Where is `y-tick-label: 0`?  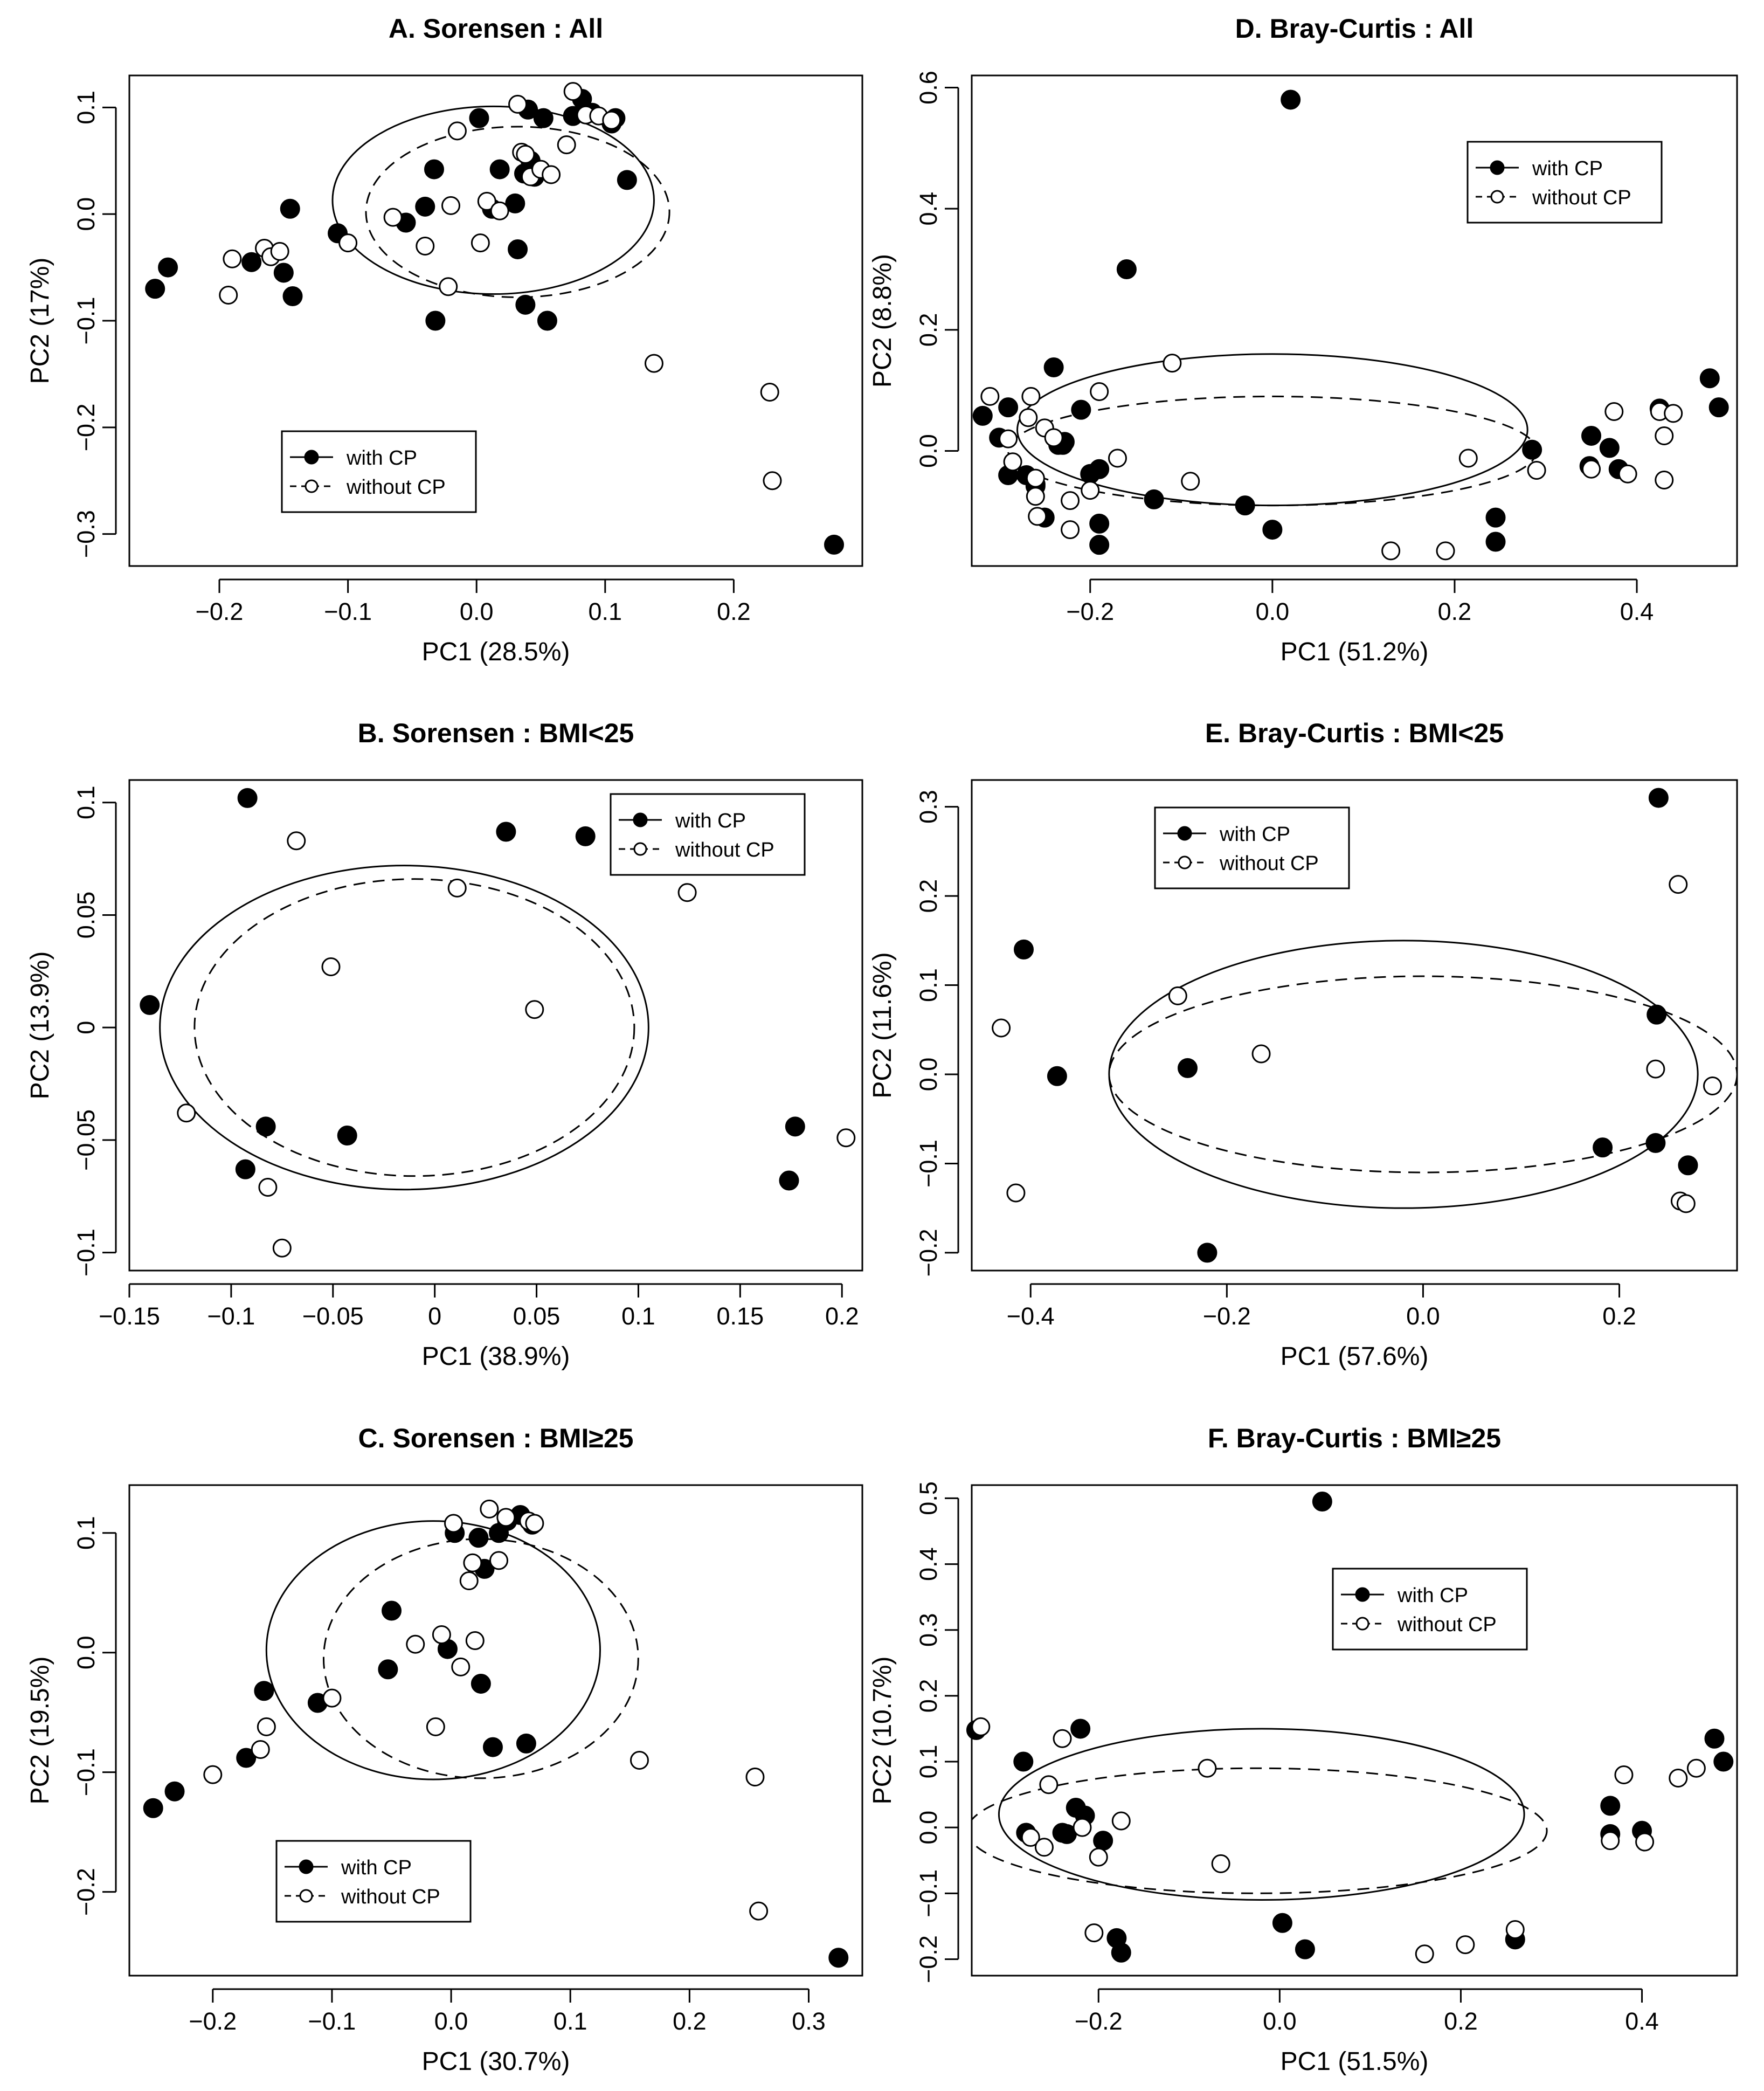 y-tick-label: 0 is located at coordinates (86, 1027).